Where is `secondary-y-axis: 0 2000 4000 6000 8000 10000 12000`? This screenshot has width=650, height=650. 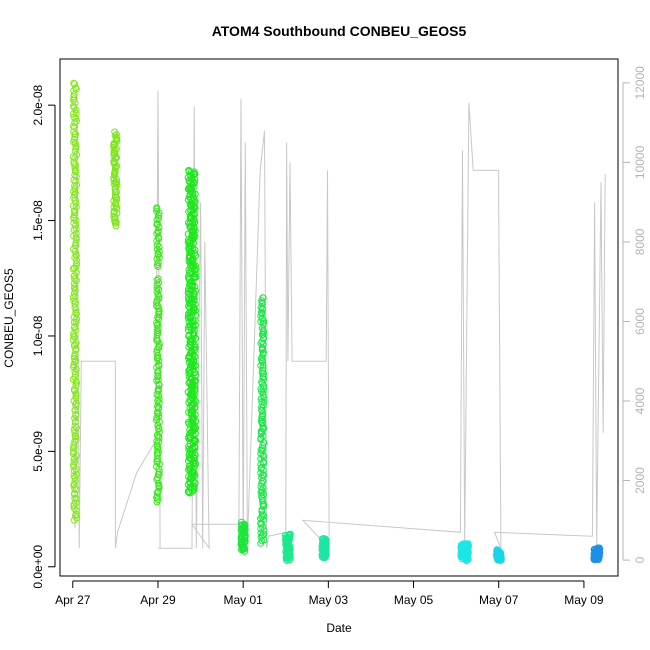
secondary-y-axis: 0 2000 4000 6000 8000 10000 12000 is located at coordinates (634, 314).